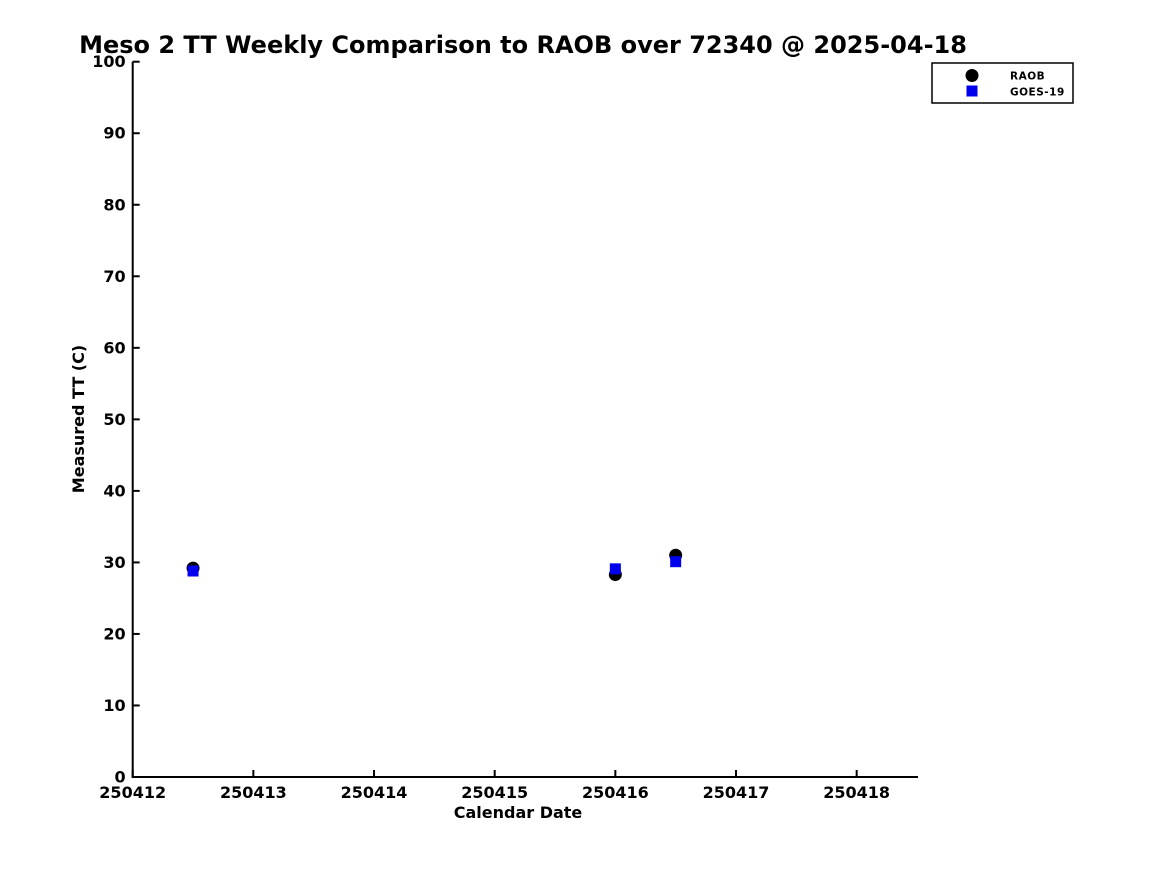  What do you see at coordinates (374, 792) in the screenshot?
I see `x-tick-label: 250414` at bounding box center [374, 792].